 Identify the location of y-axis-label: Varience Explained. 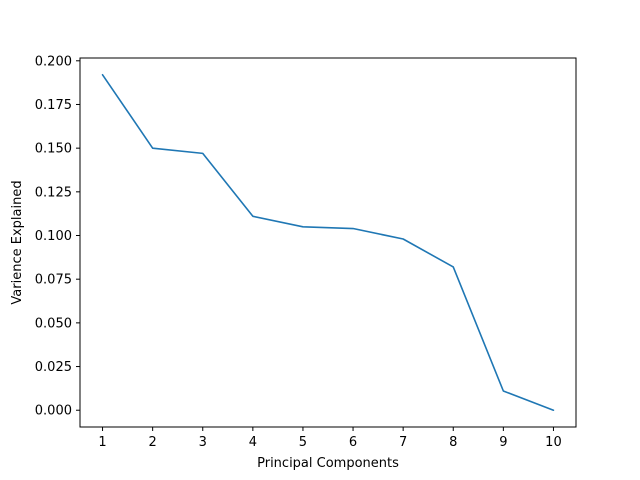
(17, 242).